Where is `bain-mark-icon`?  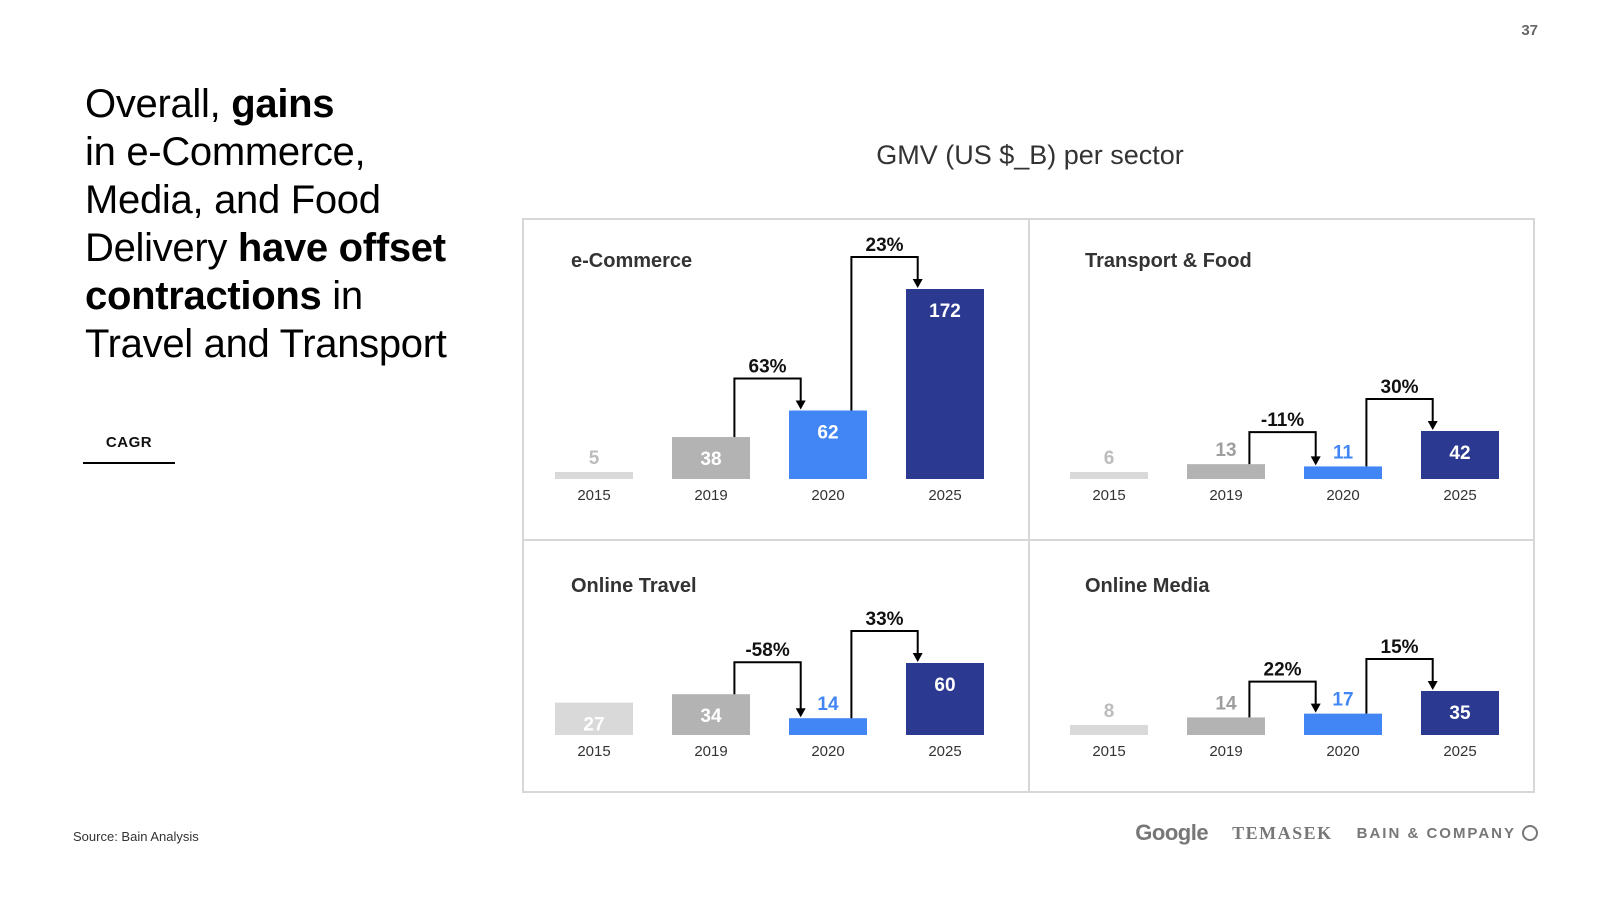 bain-mark-icon is located at coordinates (1530, 833).